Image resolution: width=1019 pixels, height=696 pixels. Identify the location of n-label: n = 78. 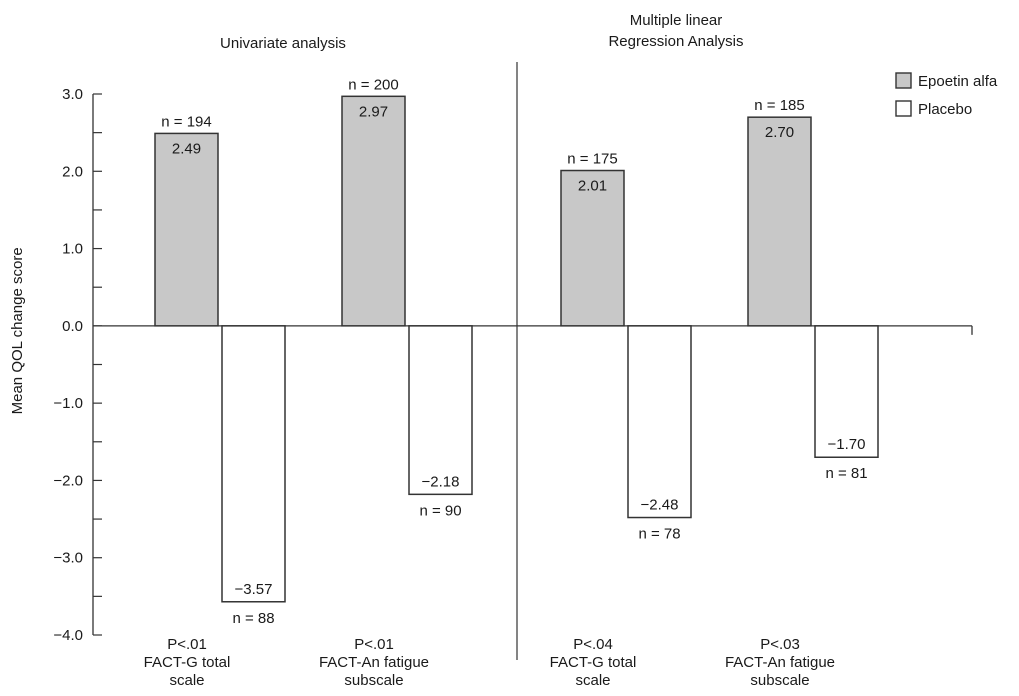
(659, 534).